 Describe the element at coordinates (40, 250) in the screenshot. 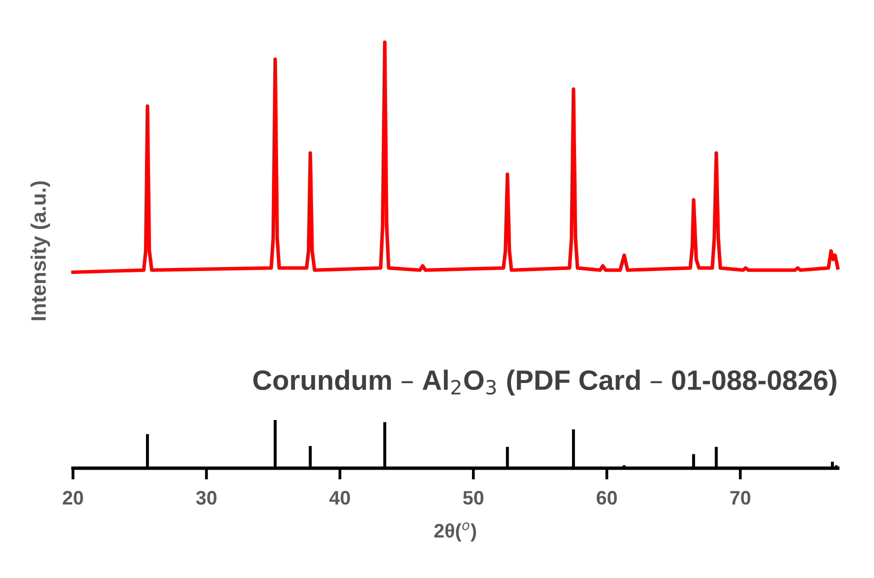

I see `y-axis-title: Intensity (a.u.)` at that location.